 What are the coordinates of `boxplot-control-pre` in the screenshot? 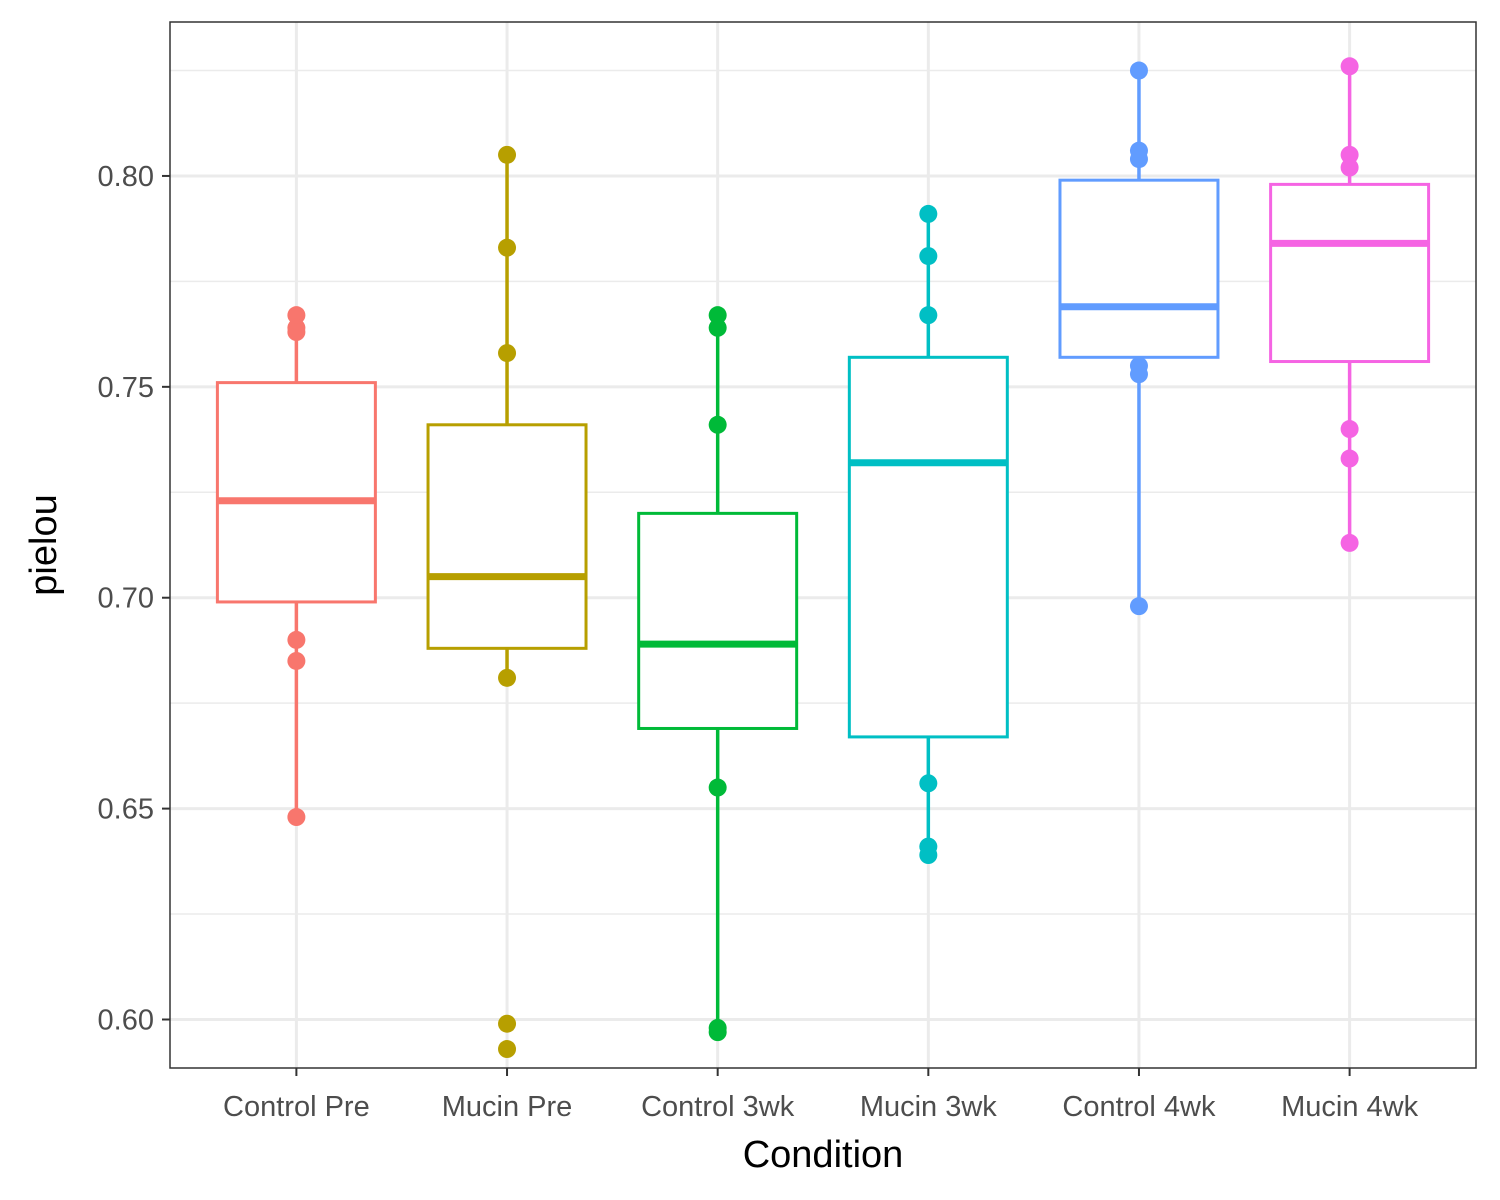 It's located at (296, 566).